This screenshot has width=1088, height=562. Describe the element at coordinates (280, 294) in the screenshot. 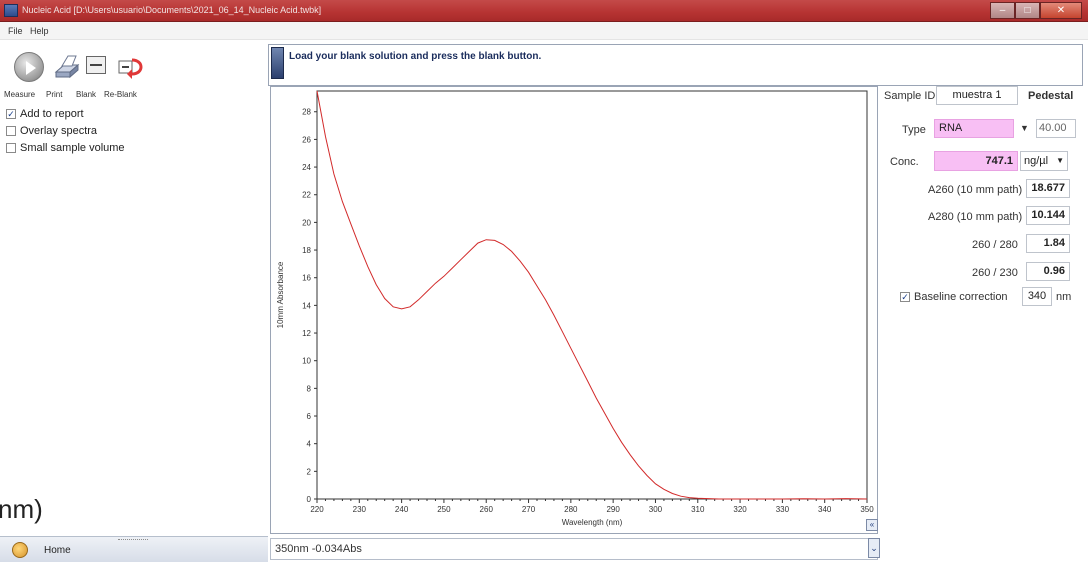

I see `y-axis-label: 10mm Absorbance` at that location.